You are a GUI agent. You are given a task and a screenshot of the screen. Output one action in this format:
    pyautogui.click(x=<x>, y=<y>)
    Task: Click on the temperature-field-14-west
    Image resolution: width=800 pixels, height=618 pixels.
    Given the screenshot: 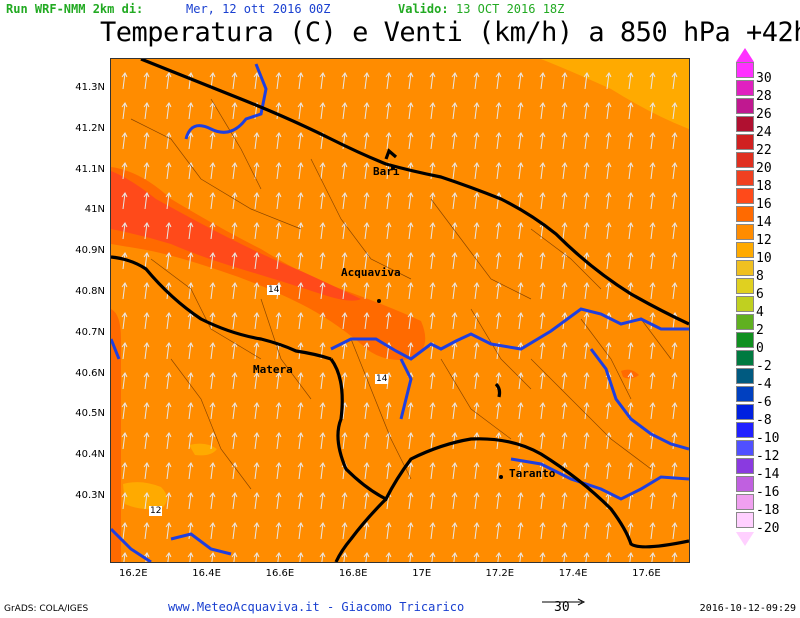 What is the action you would take?
    pyautogui.click(x=116, y=435)
    